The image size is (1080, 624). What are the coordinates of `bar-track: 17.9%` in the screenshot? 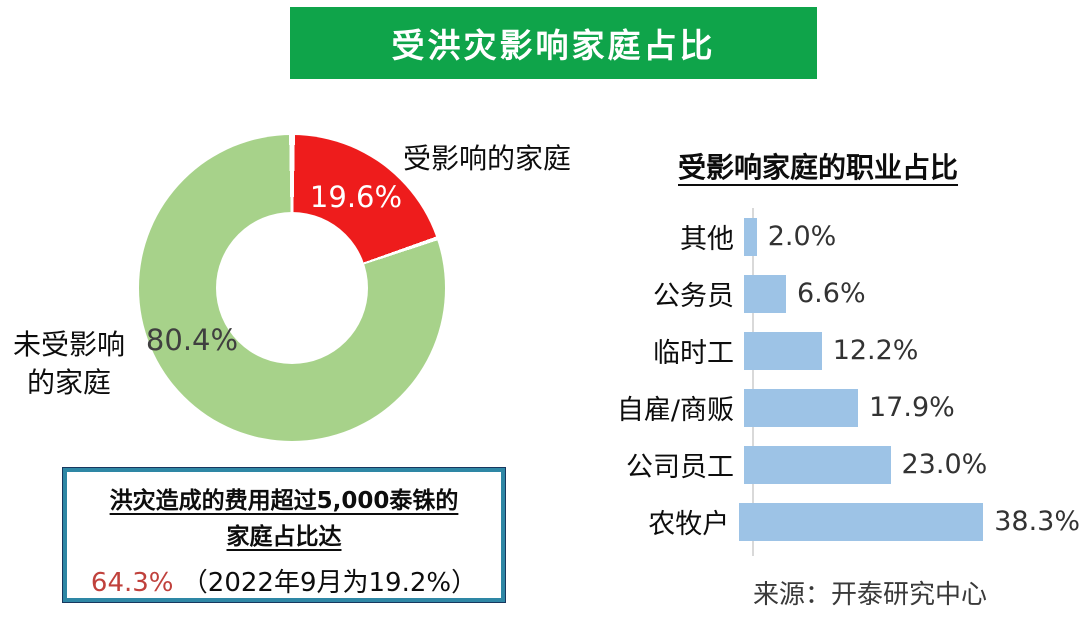 It's located at (912, 407).